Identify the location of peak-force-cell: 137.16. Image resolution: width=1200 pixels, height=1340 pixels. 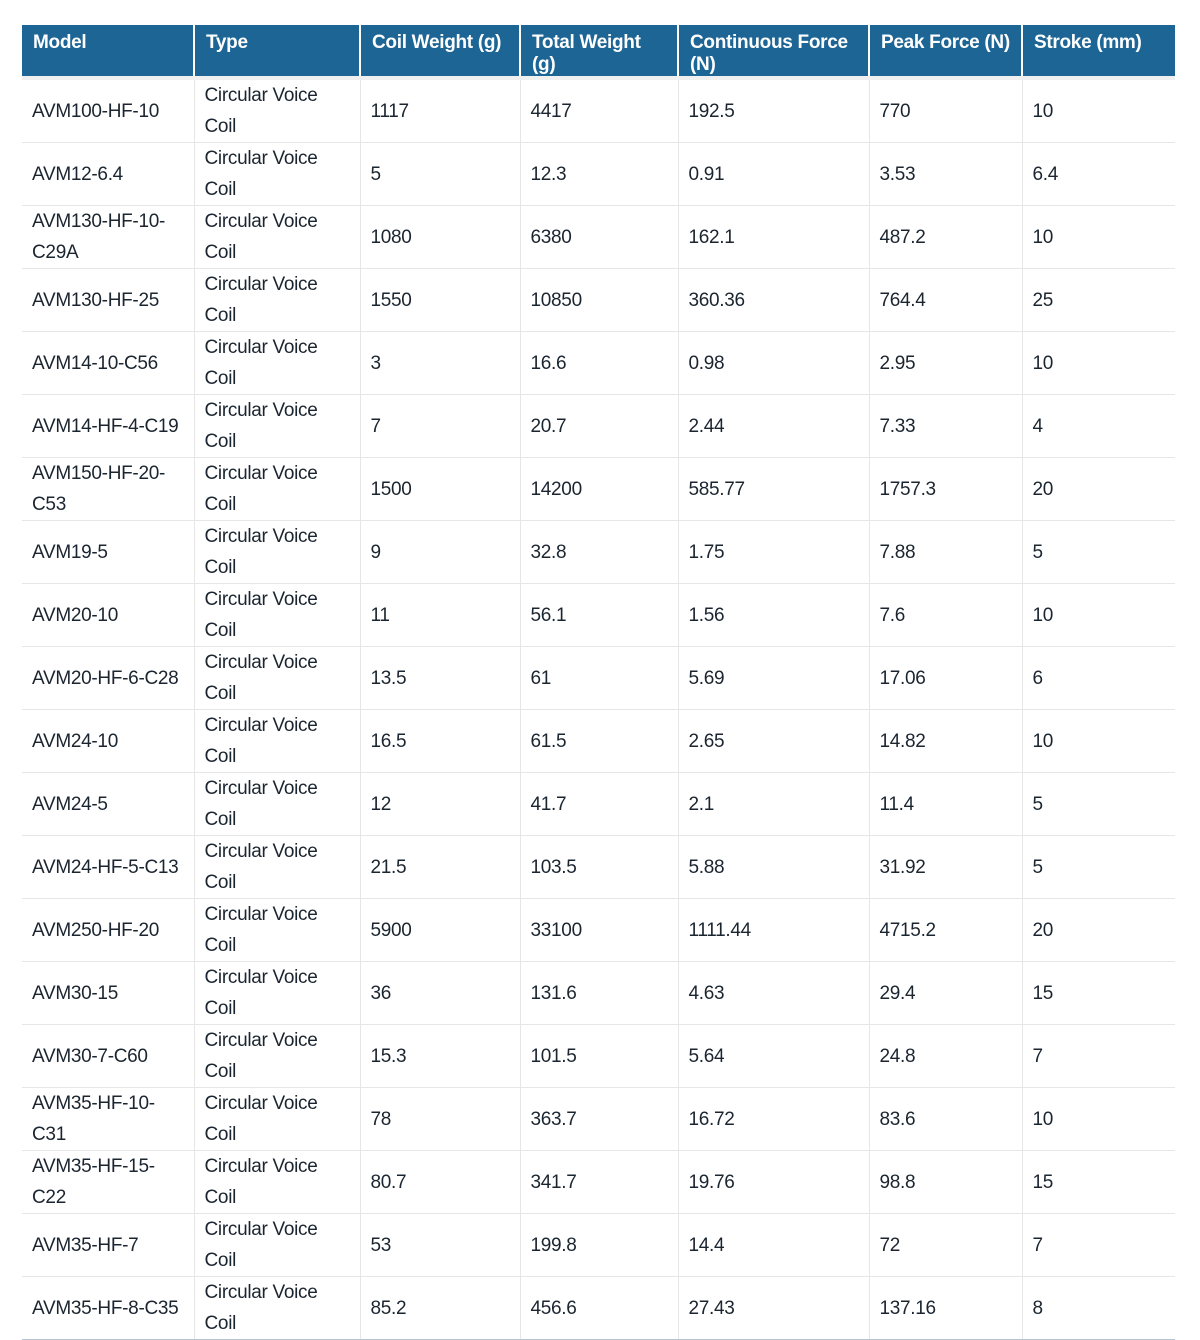
(945, 1308).